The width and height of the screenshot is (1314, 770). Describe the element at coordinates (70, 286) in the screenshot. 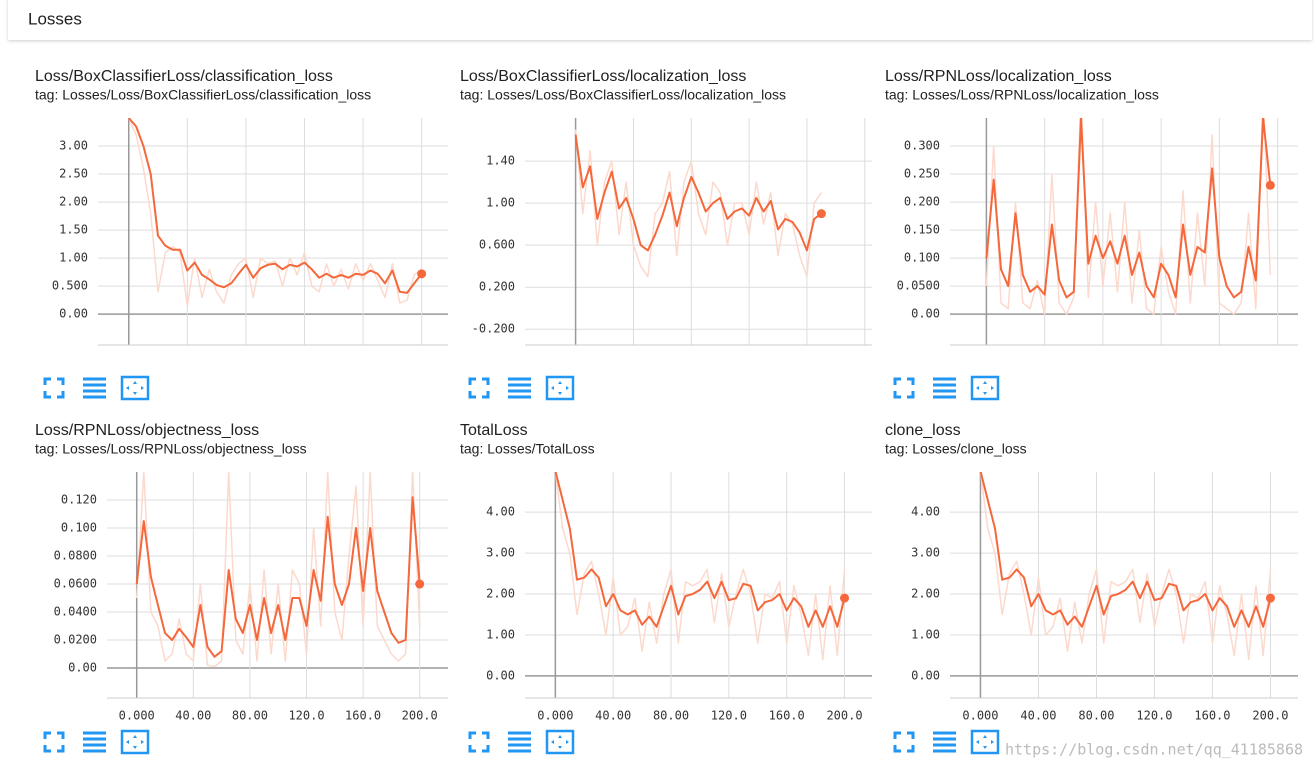

I see `y-tick-label: 0.500` at that location.